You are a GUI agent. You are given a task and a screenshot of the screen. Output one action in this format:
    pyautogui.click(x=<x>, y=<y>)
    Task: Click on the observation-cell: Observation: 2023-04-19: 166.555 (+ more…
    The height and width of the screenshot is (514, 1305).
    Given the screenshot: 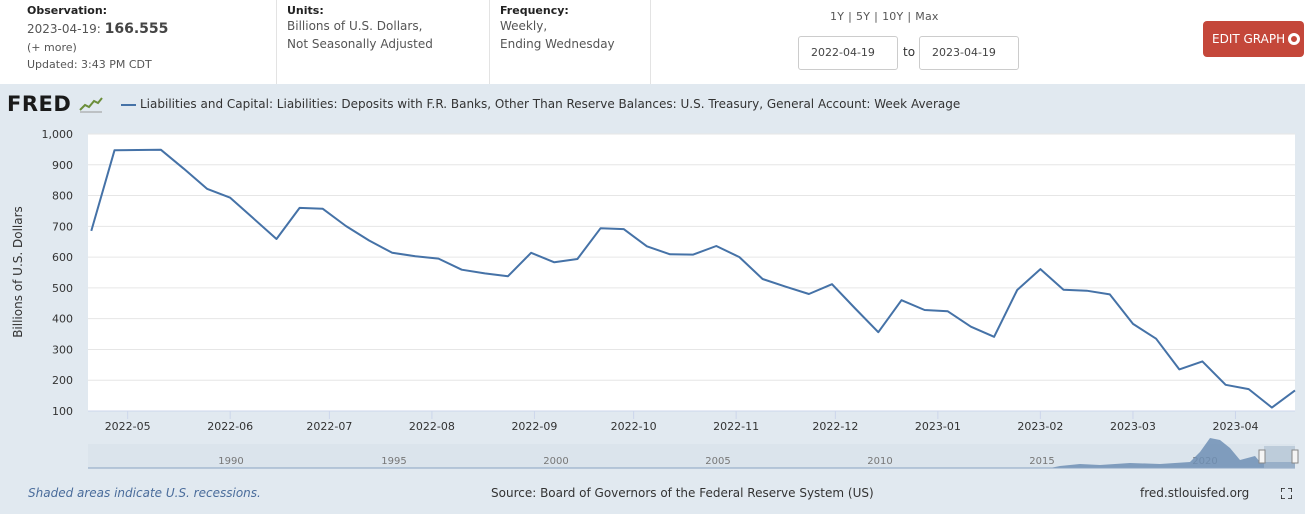 What is the action you would take?
    pyautogui.click(x=138, y=42)
    